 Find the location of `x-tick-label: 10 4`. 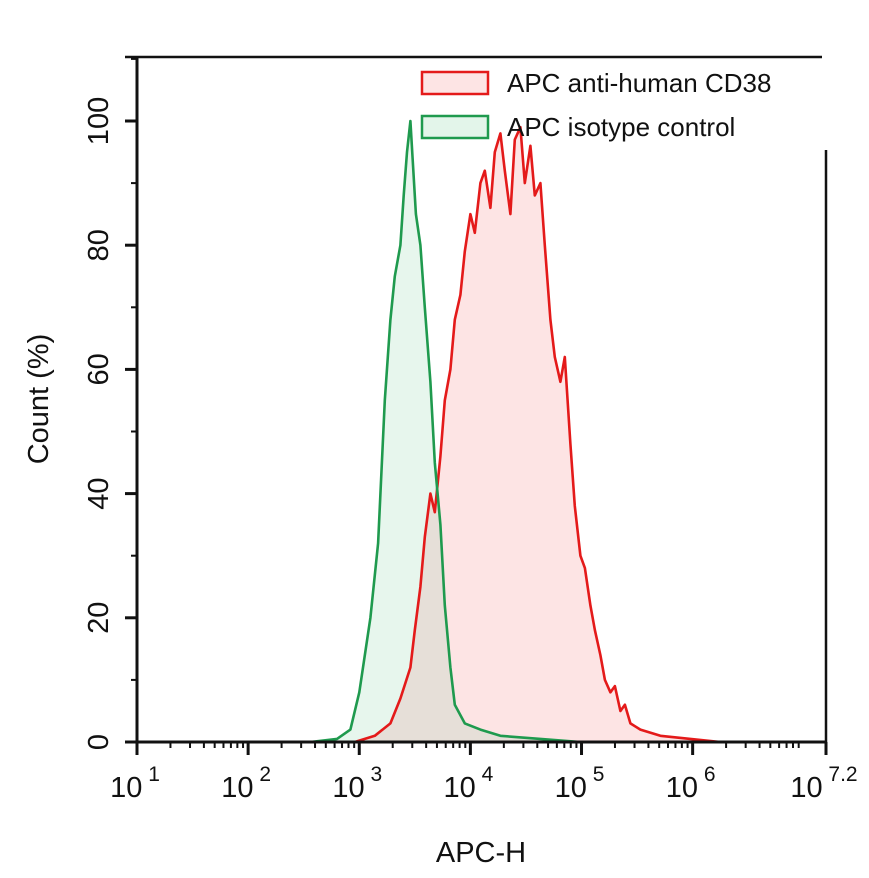

x-tick-label: 10 4 is located at coordinates (469, 783).